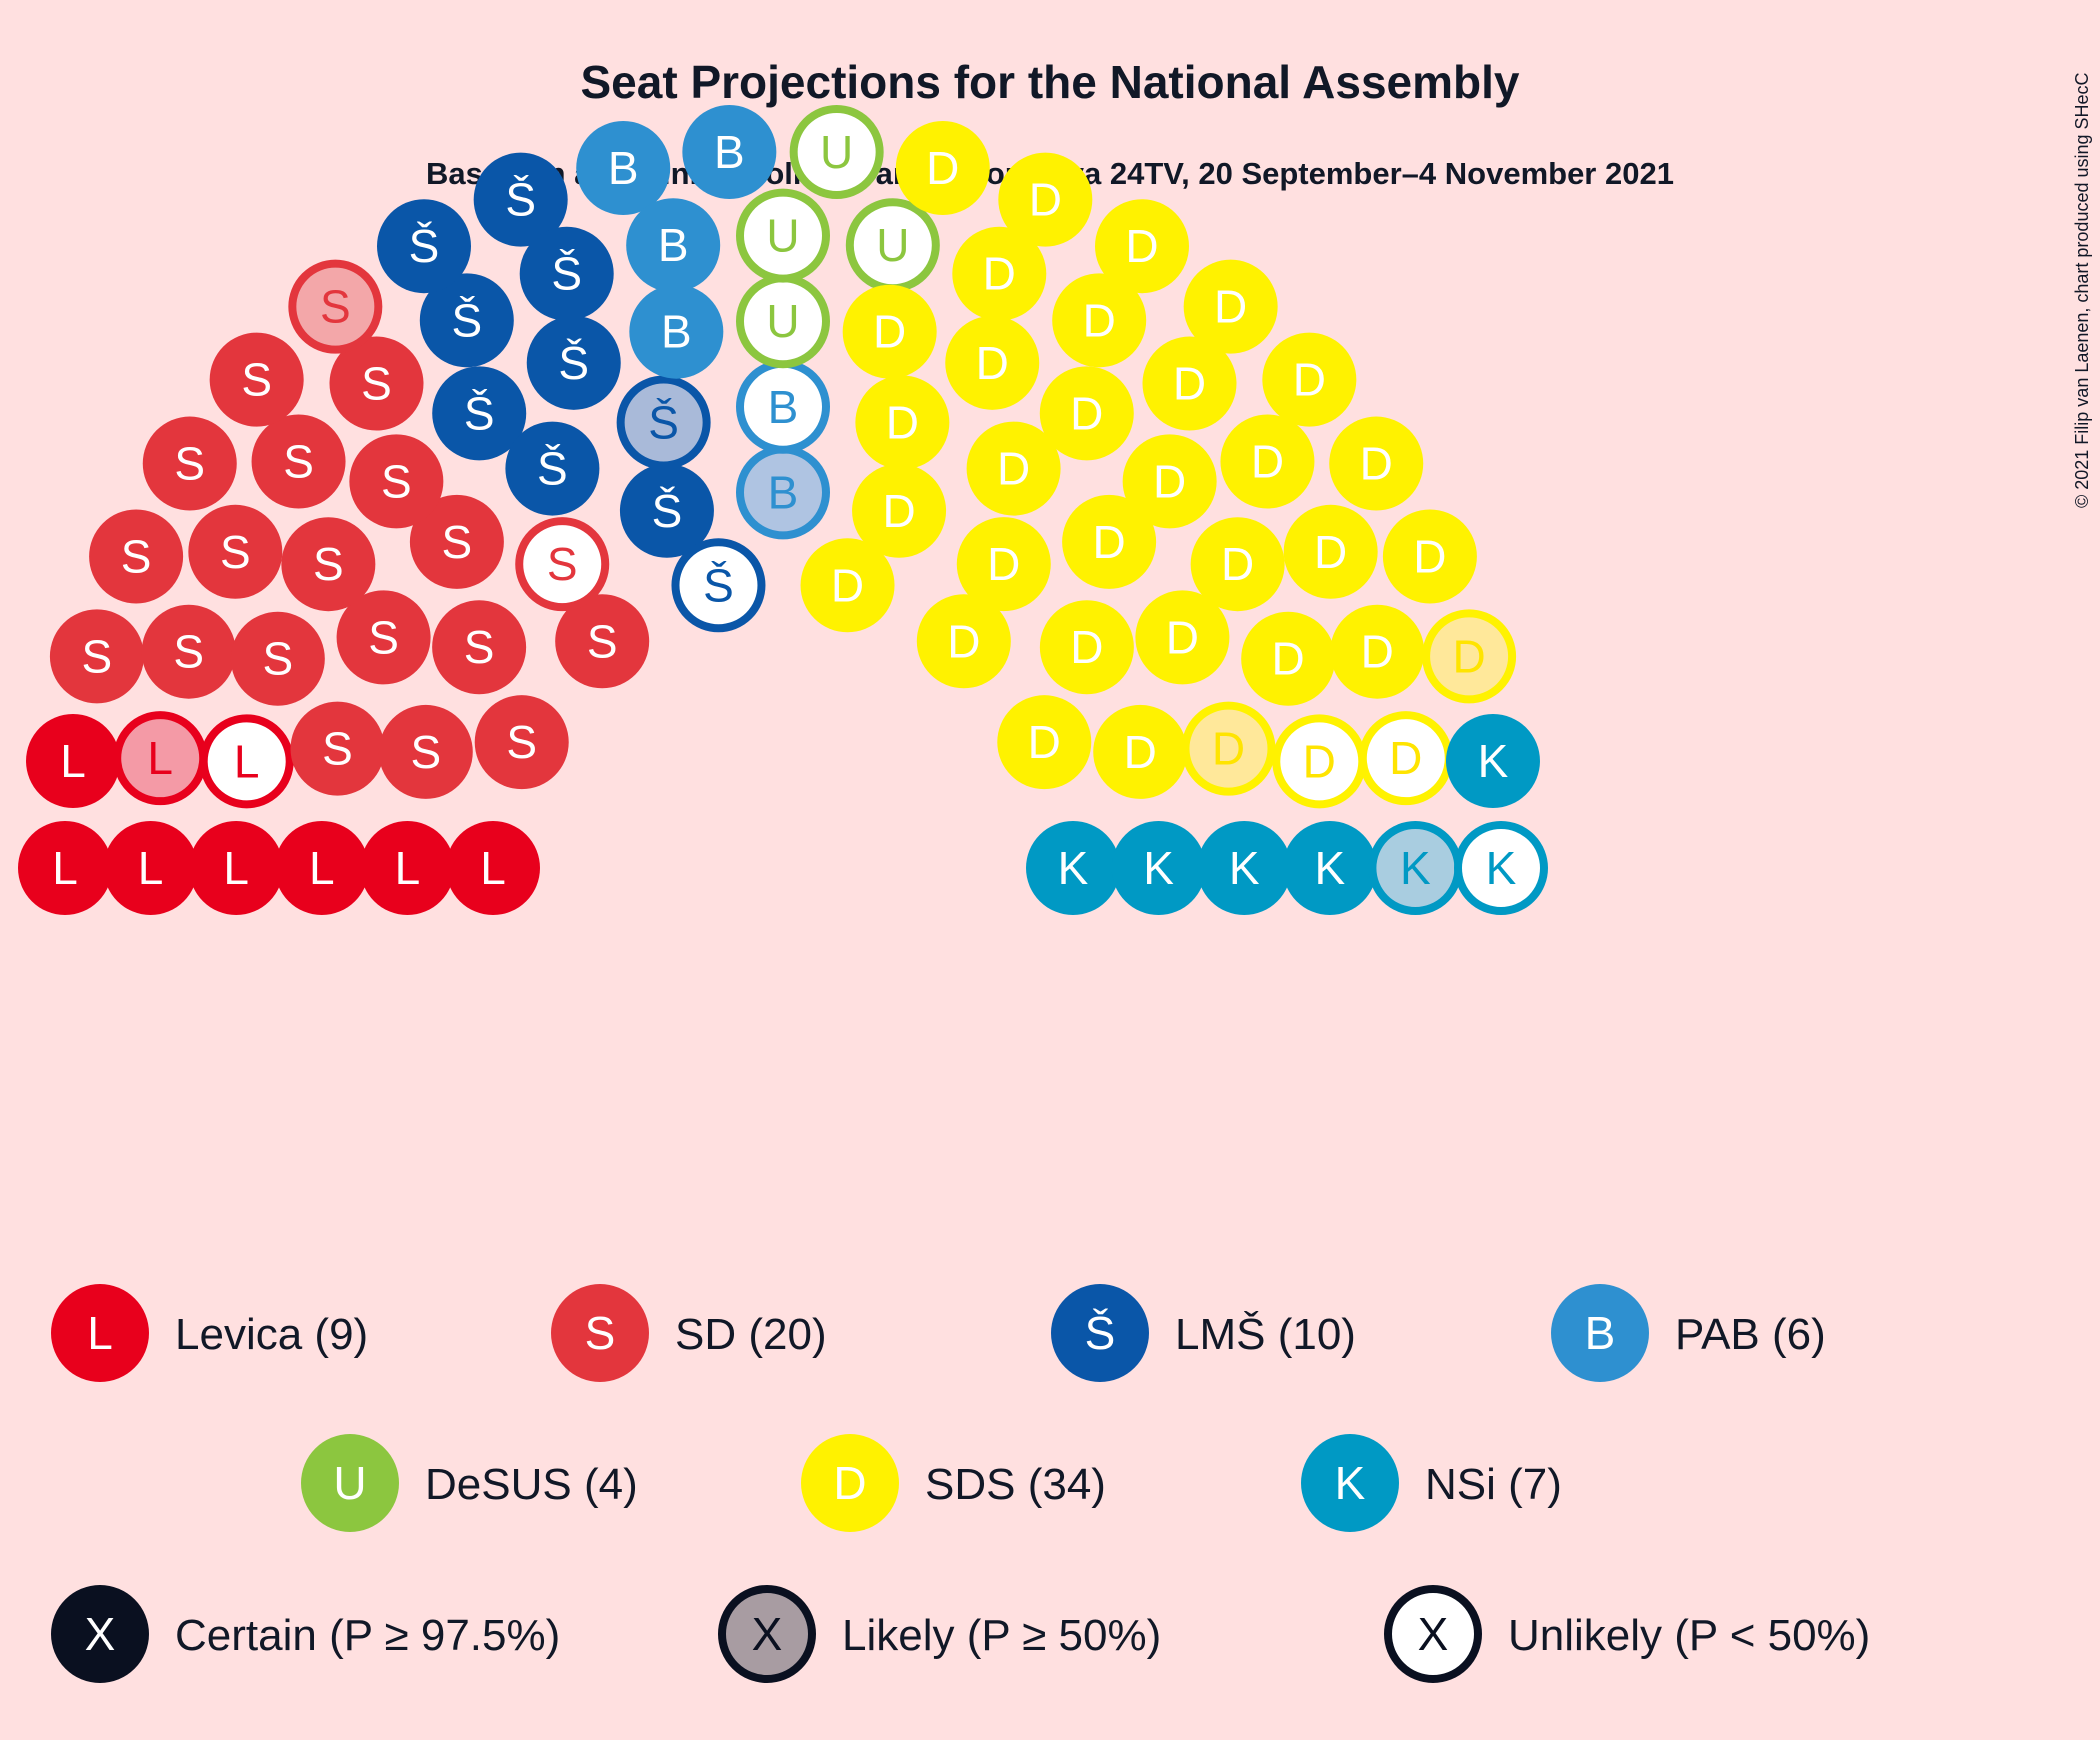 This screenshot has height=1740, width=2100. I want to click on legend-item-U: U DeSUS (4), so click(469, 1483).